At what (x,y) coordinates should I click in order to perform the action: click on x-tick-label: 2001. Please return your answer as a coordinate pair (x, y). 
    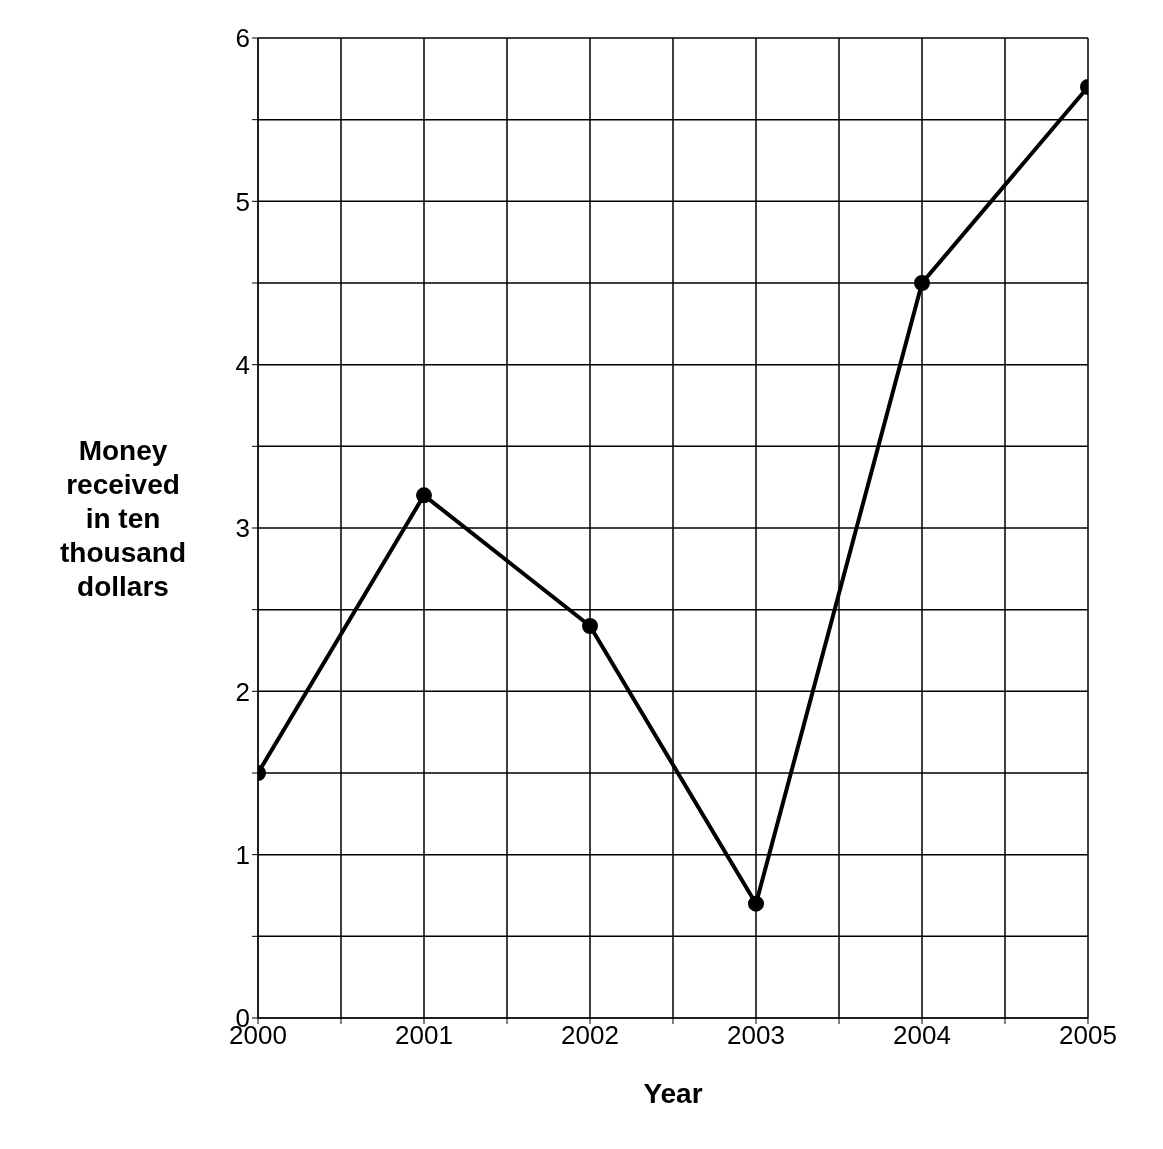
    Looking at the image, I should click on (424, 1035).